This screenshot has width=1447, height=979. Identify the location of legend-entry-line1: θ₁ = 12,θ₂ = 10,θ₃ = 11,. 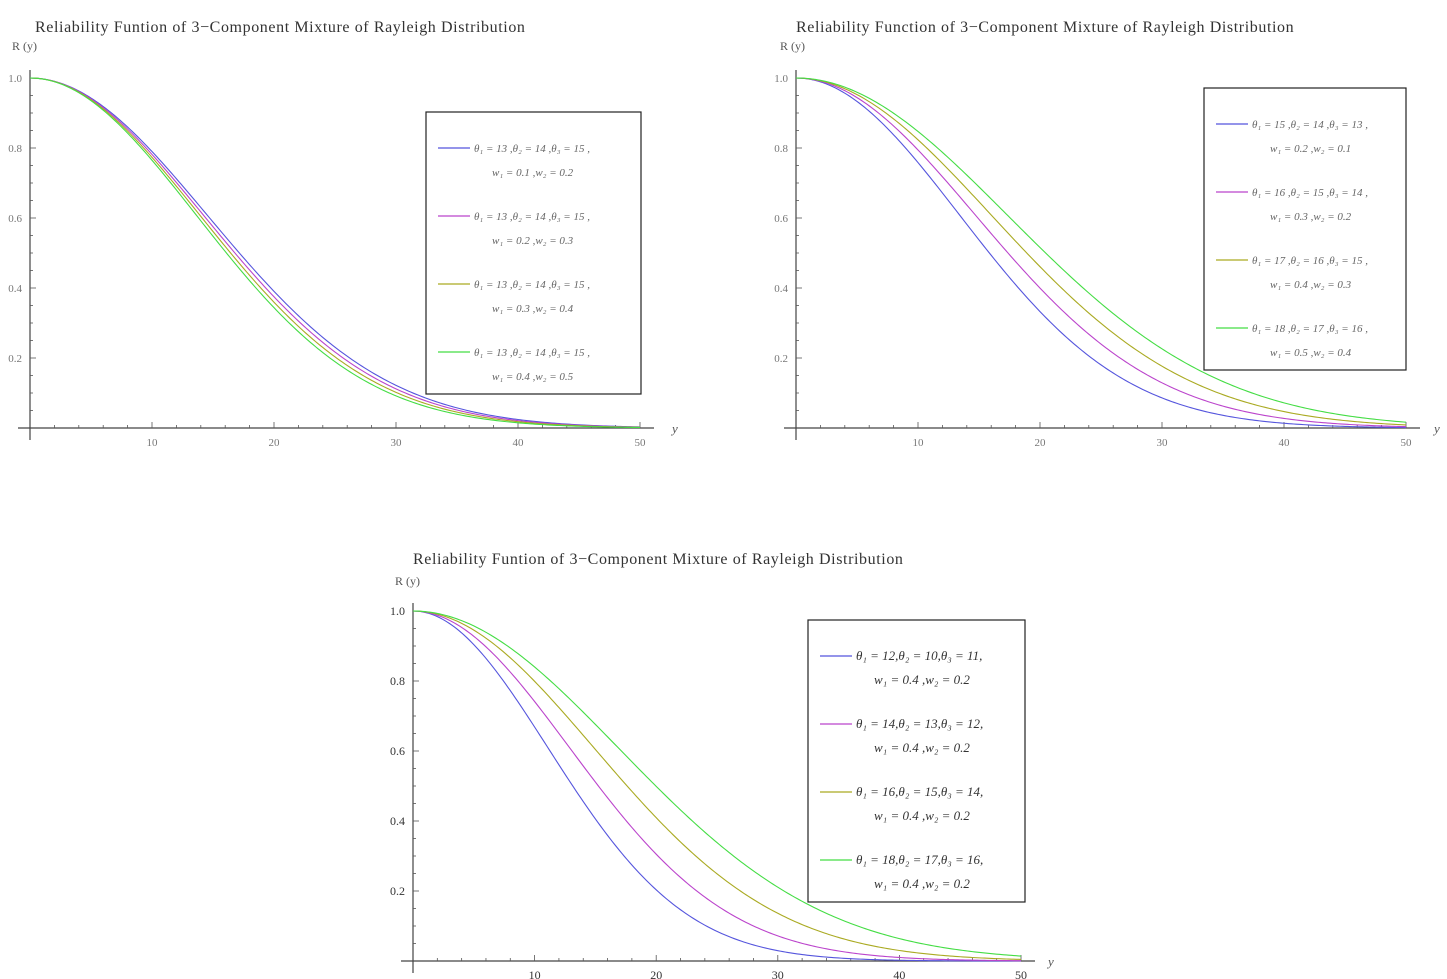
(919, 655).